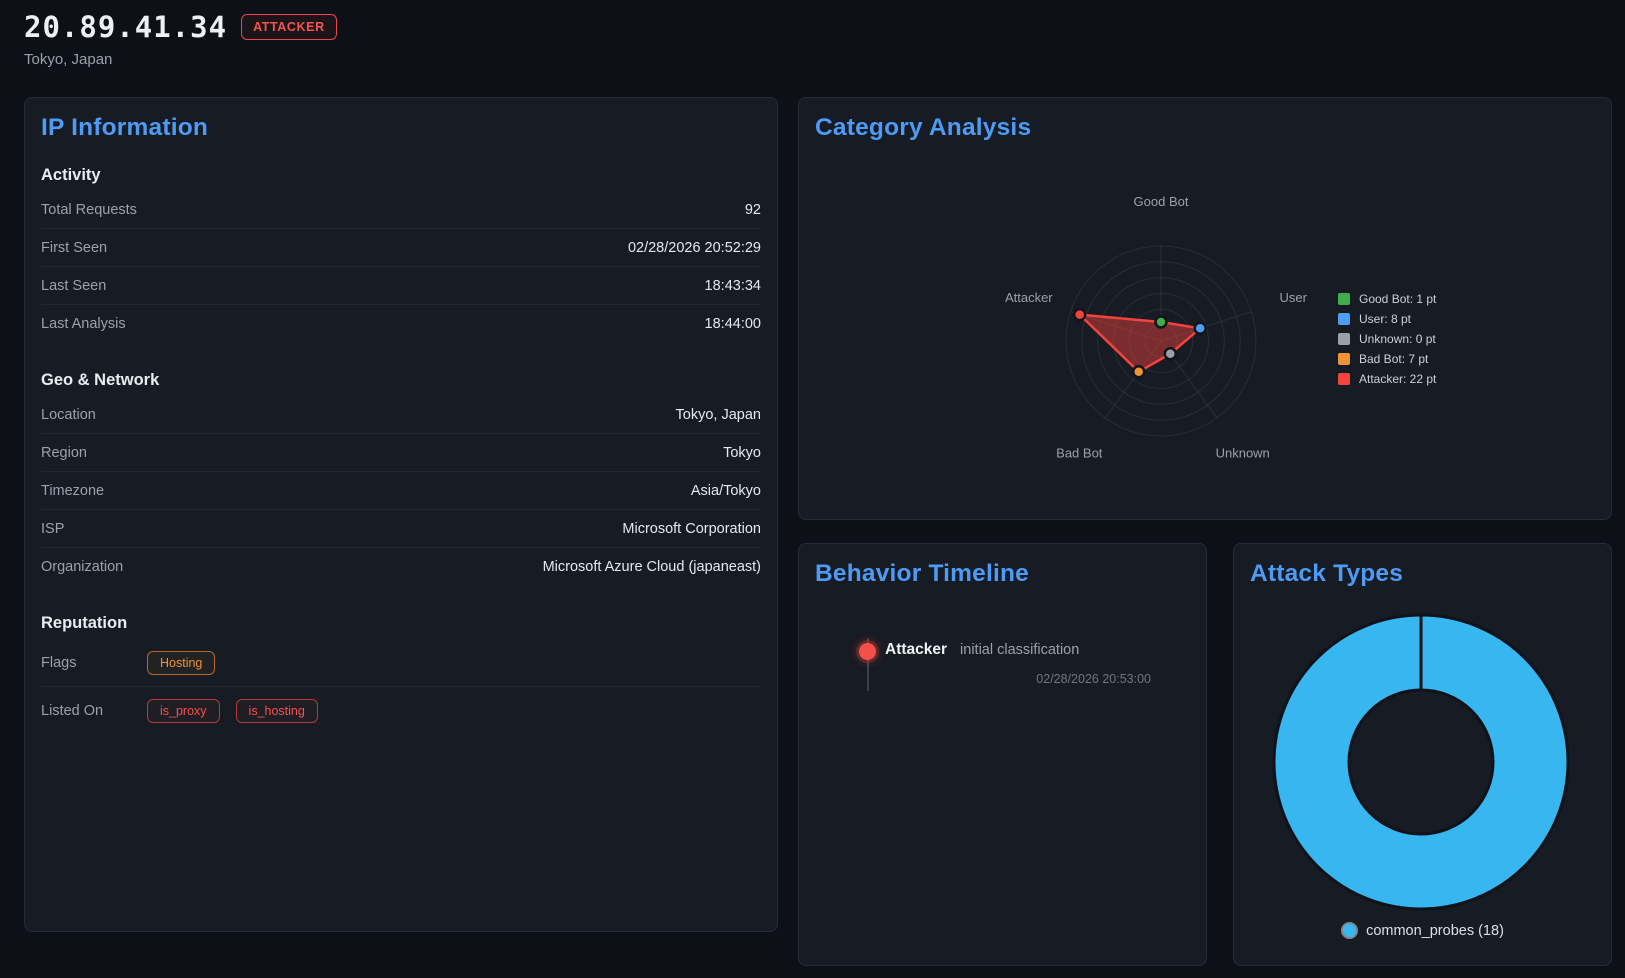  I want to click on panel-title: Attack Types, so click(1327, 573).